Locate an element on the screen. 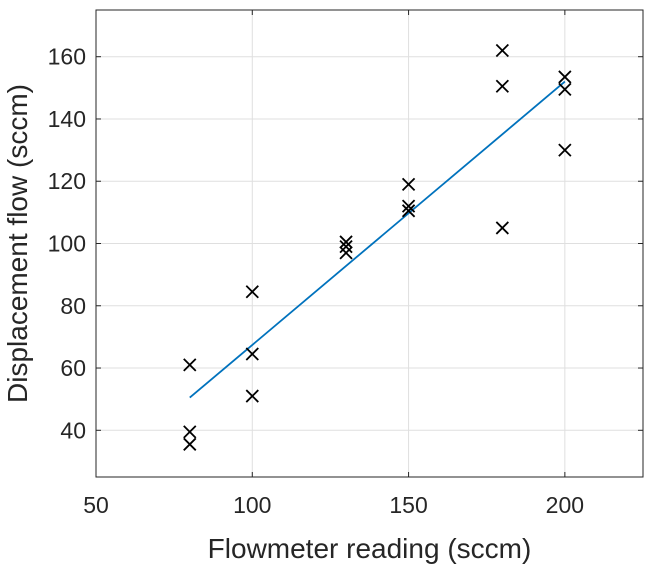 The width and height of the screenshot is (656, 566). y-tick-label: 40 is located at coordinates (73, 430).